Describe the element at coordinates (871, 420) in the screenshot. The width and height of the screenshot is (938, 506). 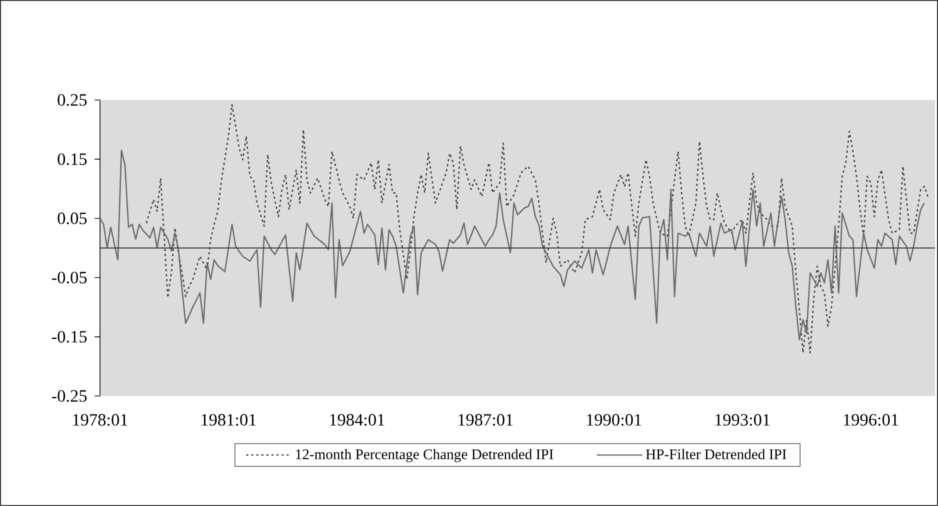
I see `x-tick-label: 1996:01` at that location.